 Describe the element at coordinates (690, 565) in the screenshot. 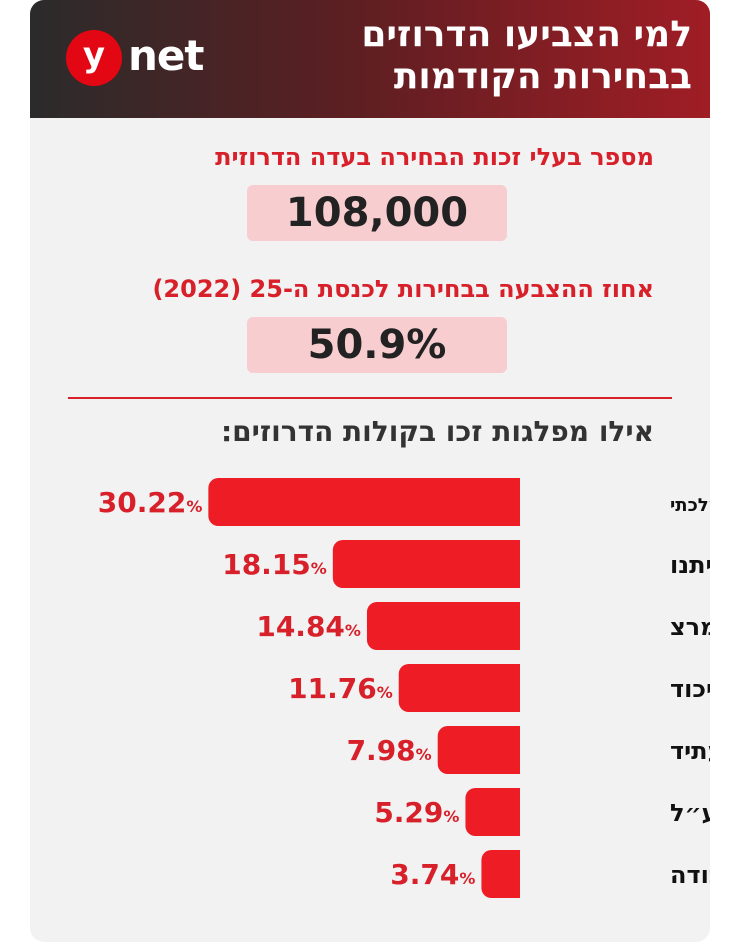

I see `party-label-1: ישראל ביתנו` at that location.